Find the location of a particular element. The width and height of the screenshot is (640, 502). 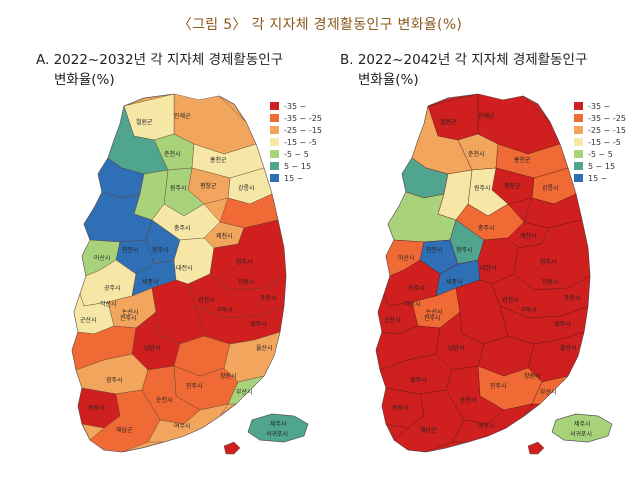

legend-b-item: -35 ~ is located at coordinates (605, 106).